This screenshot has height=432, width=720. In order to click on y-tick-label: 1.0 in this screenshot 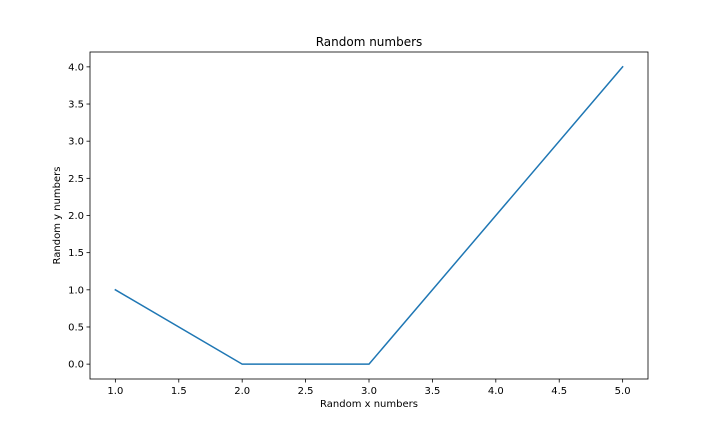, I will do `click(76, 290)`.